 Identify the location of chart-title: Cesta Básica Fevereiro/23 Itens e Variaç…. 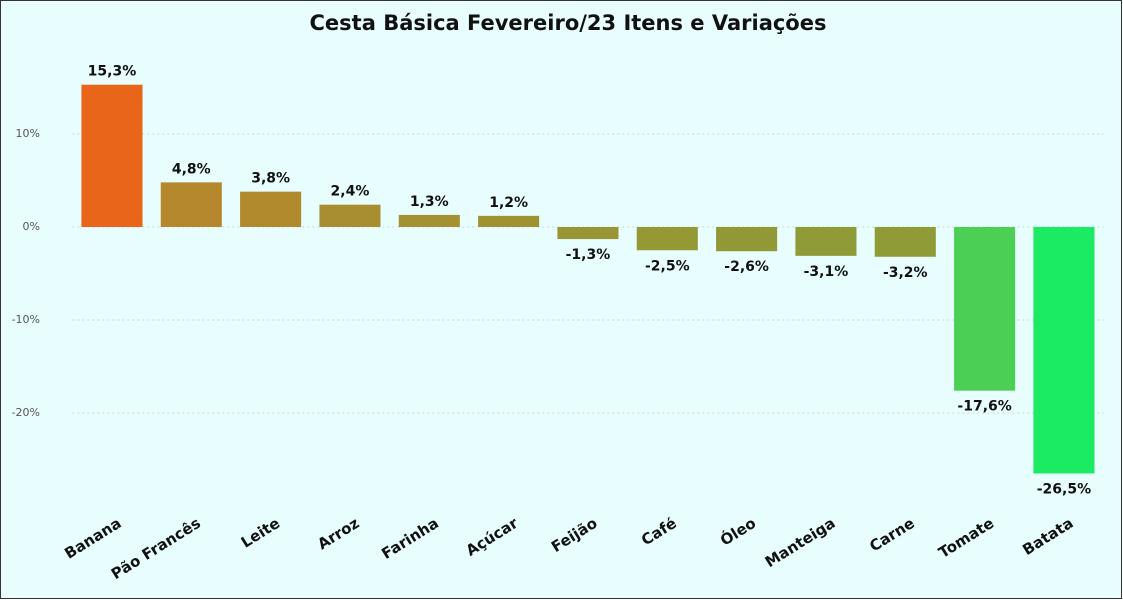
(568, 23).